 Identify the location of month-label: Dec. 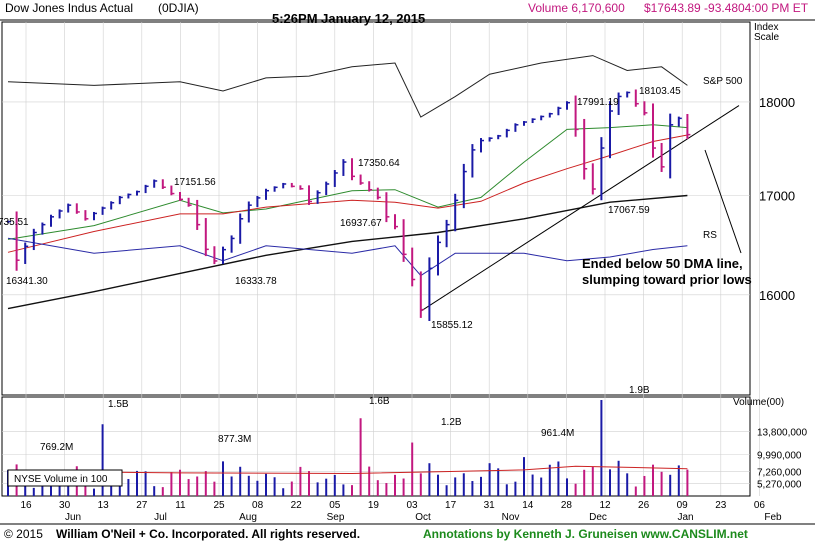
(598, 517).